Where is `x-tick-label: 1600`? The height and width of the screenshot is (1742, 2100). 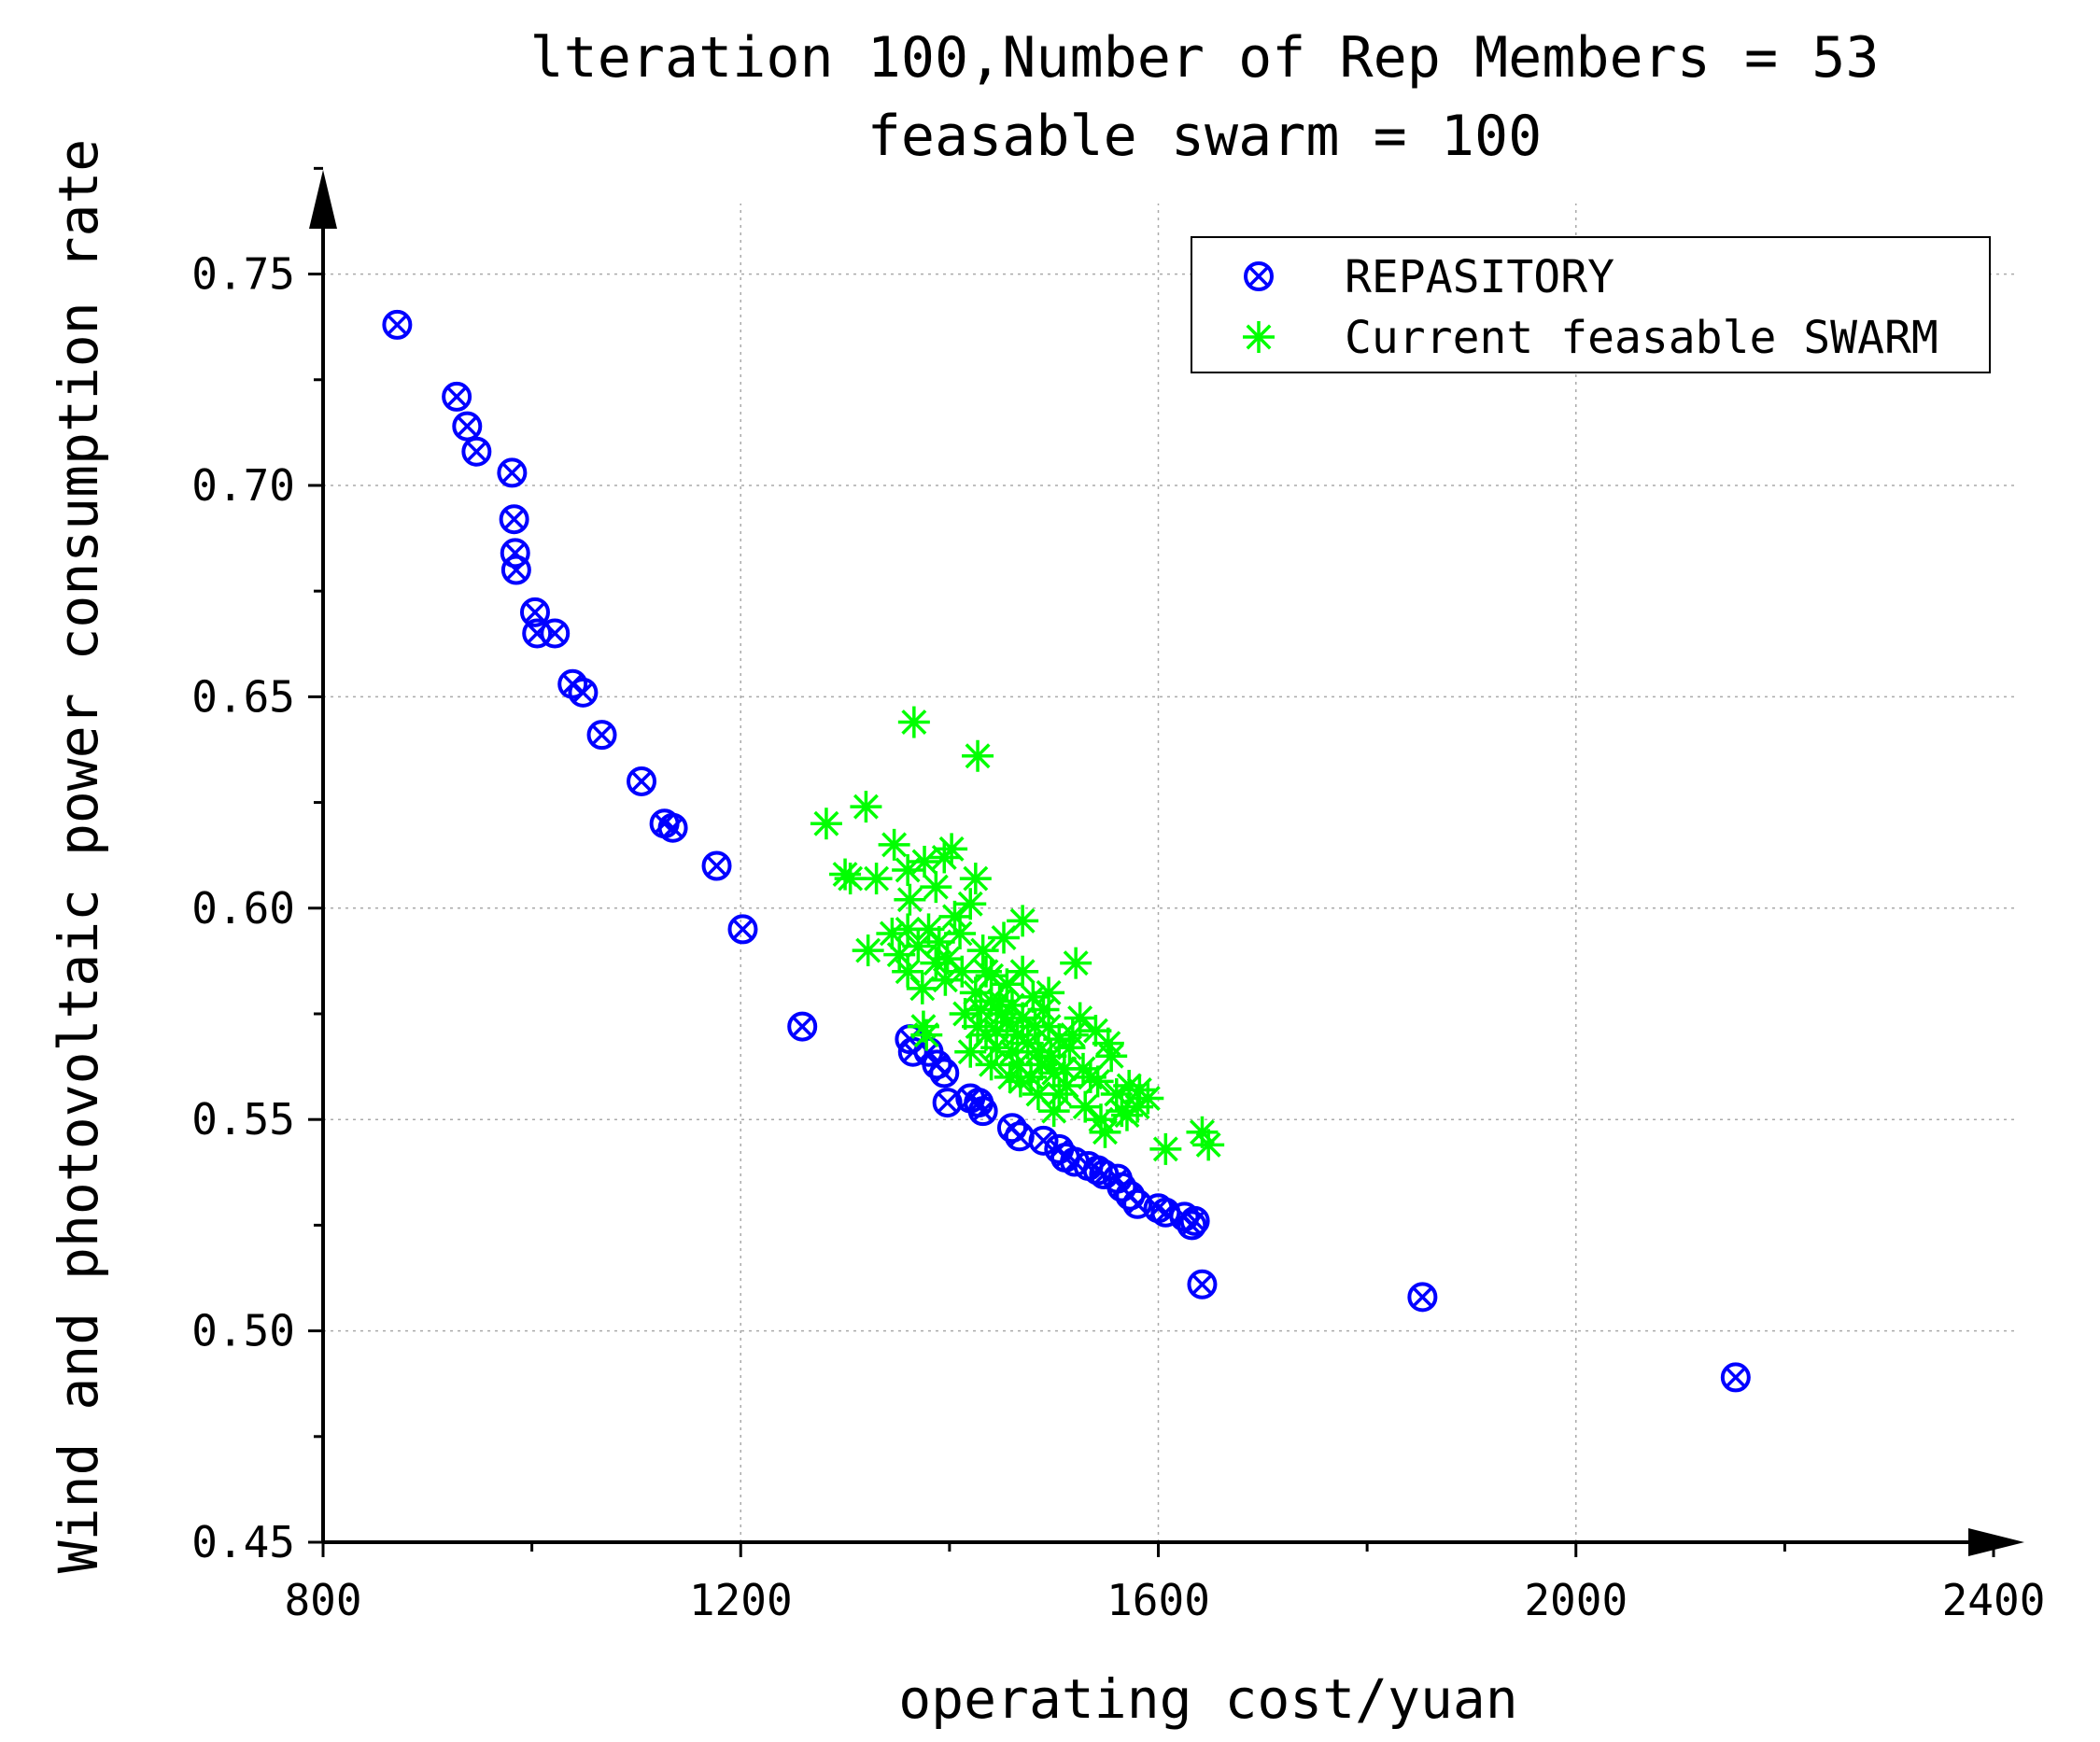
x-tick-label: 1600 is located at coordinates (1158, 1600).